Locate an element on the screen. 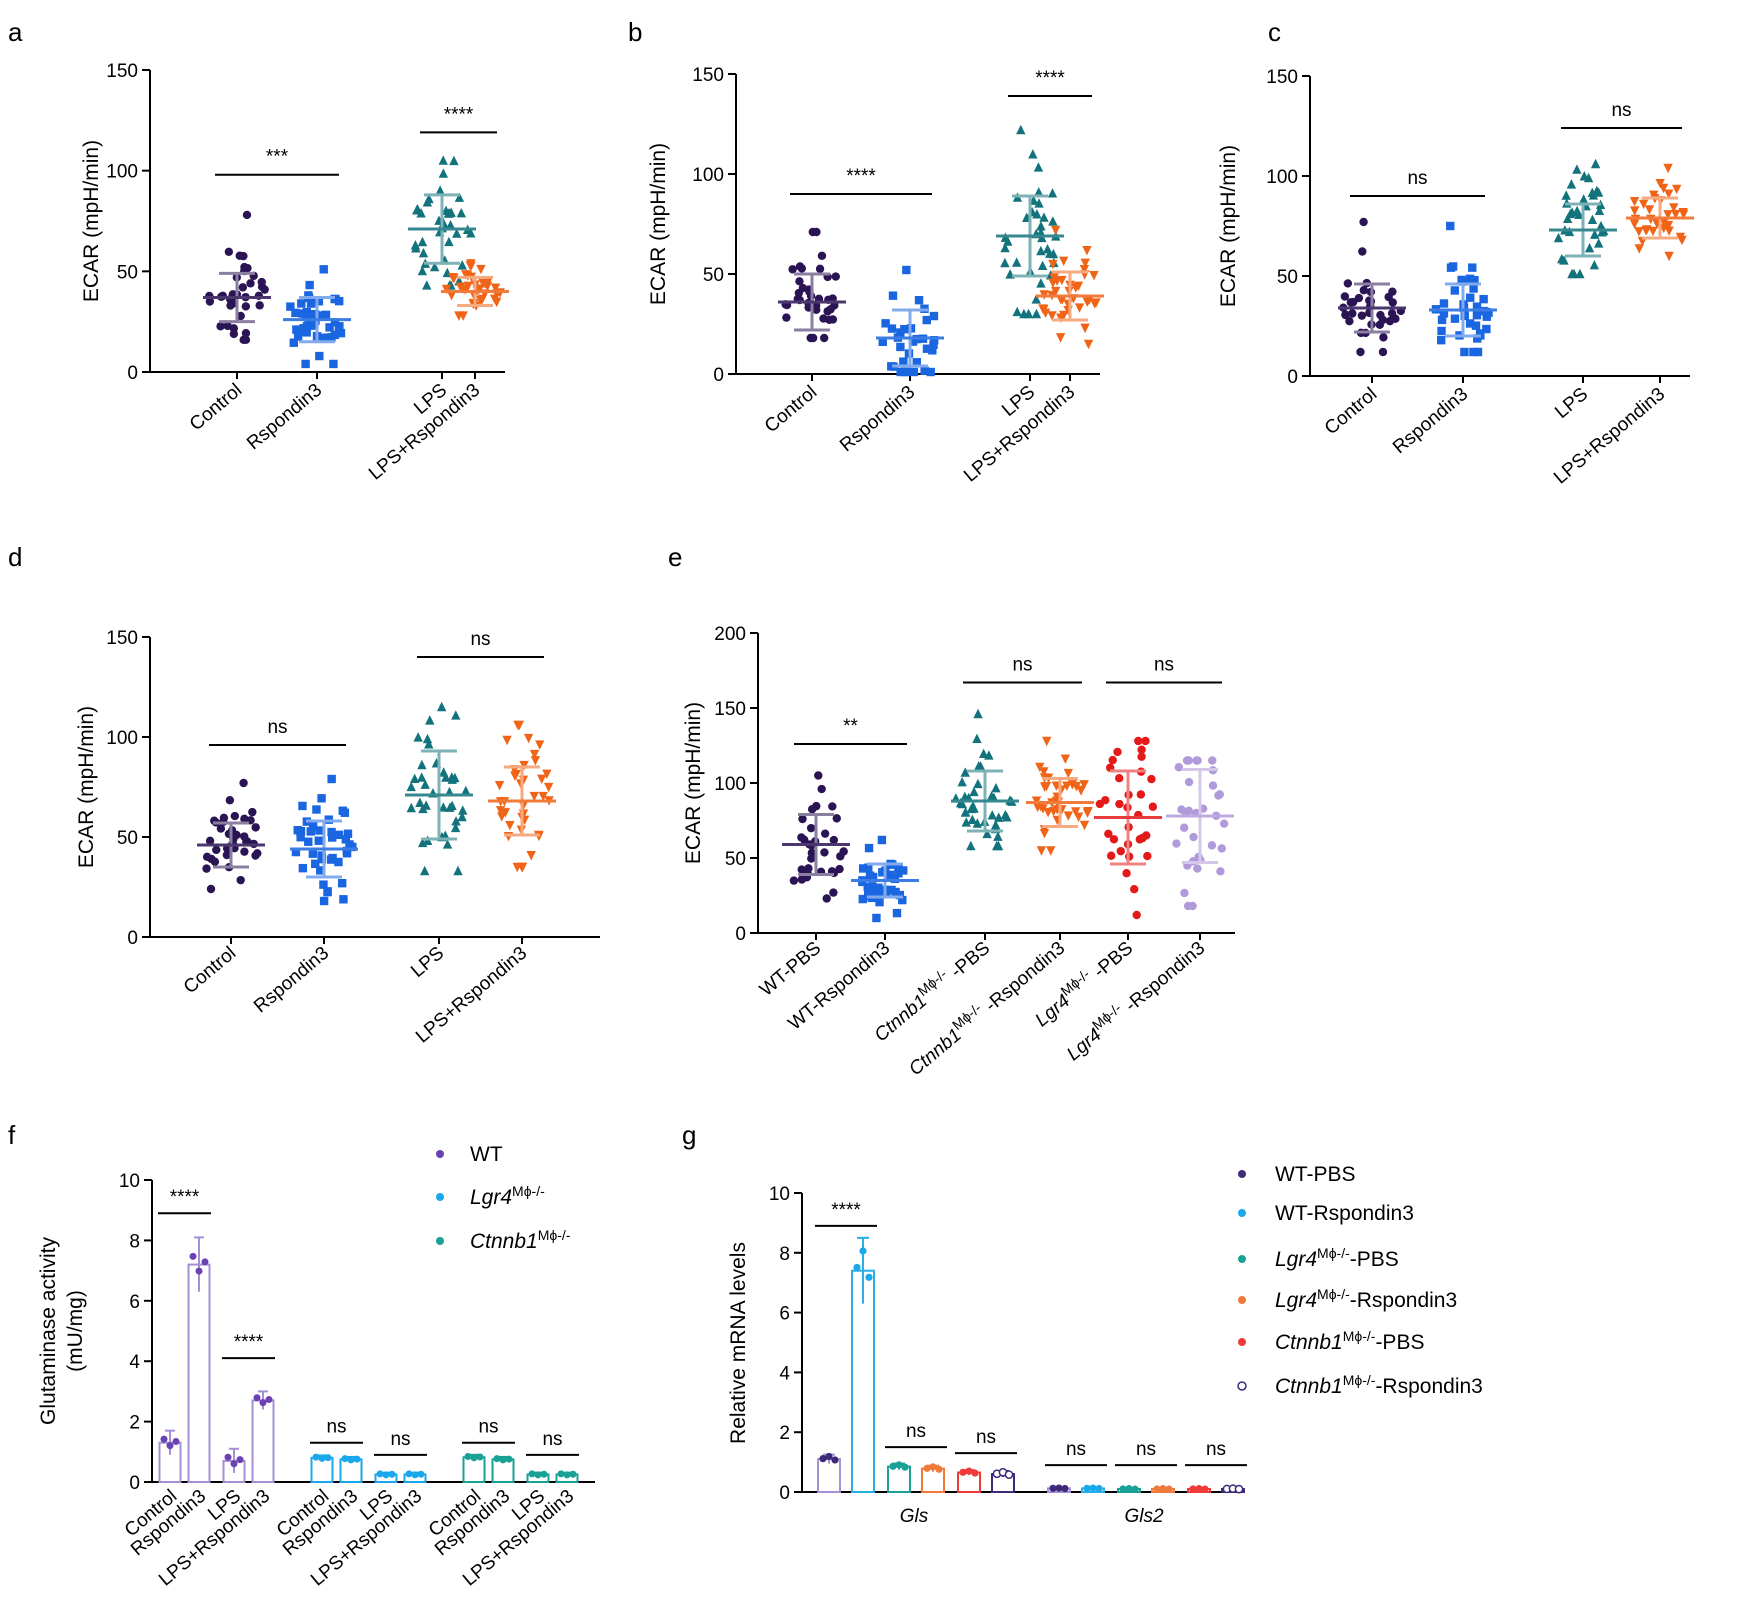 The width and height of the screenshot is (1754, 1616). significance-label: **** is located at coordinates (1050, 78).